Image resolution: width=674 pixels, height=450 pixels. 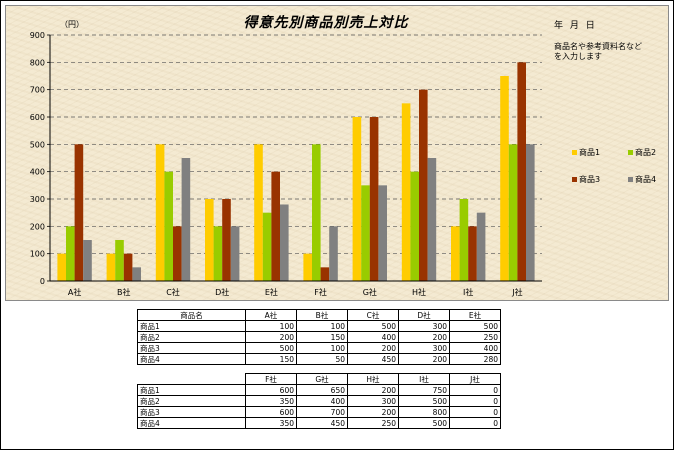 I want to click on y-tick-label: 600, so click(x=37, y=117).